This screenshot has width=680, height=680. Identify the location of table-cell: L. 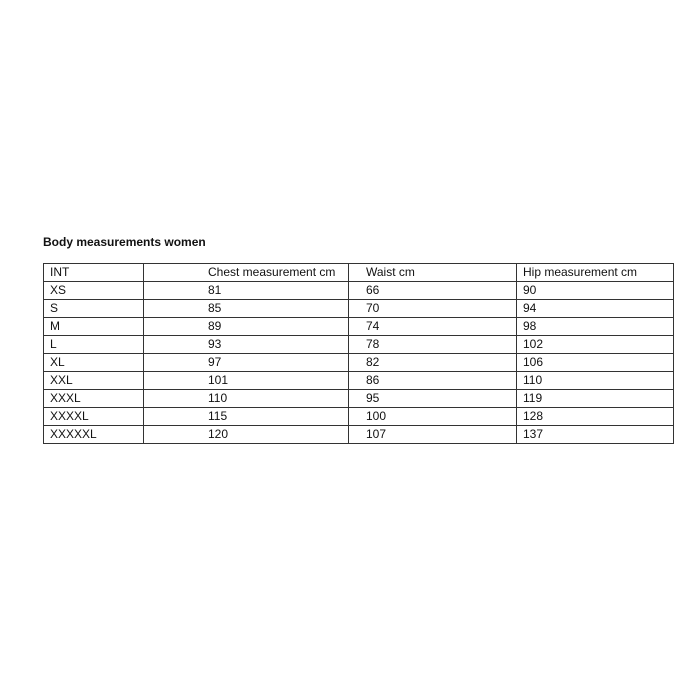
(93, 344).